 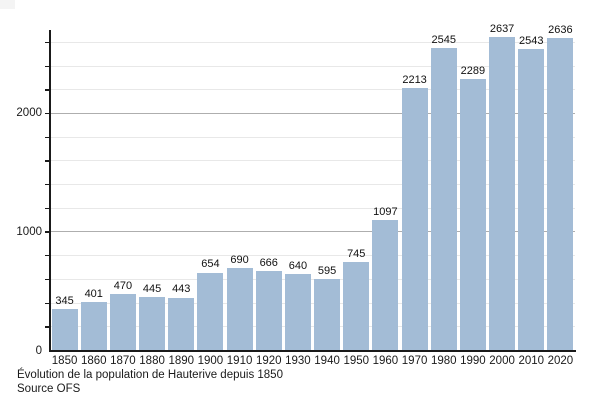 I want to click on x-axis-label: 2000, so click(x=502, y=361).